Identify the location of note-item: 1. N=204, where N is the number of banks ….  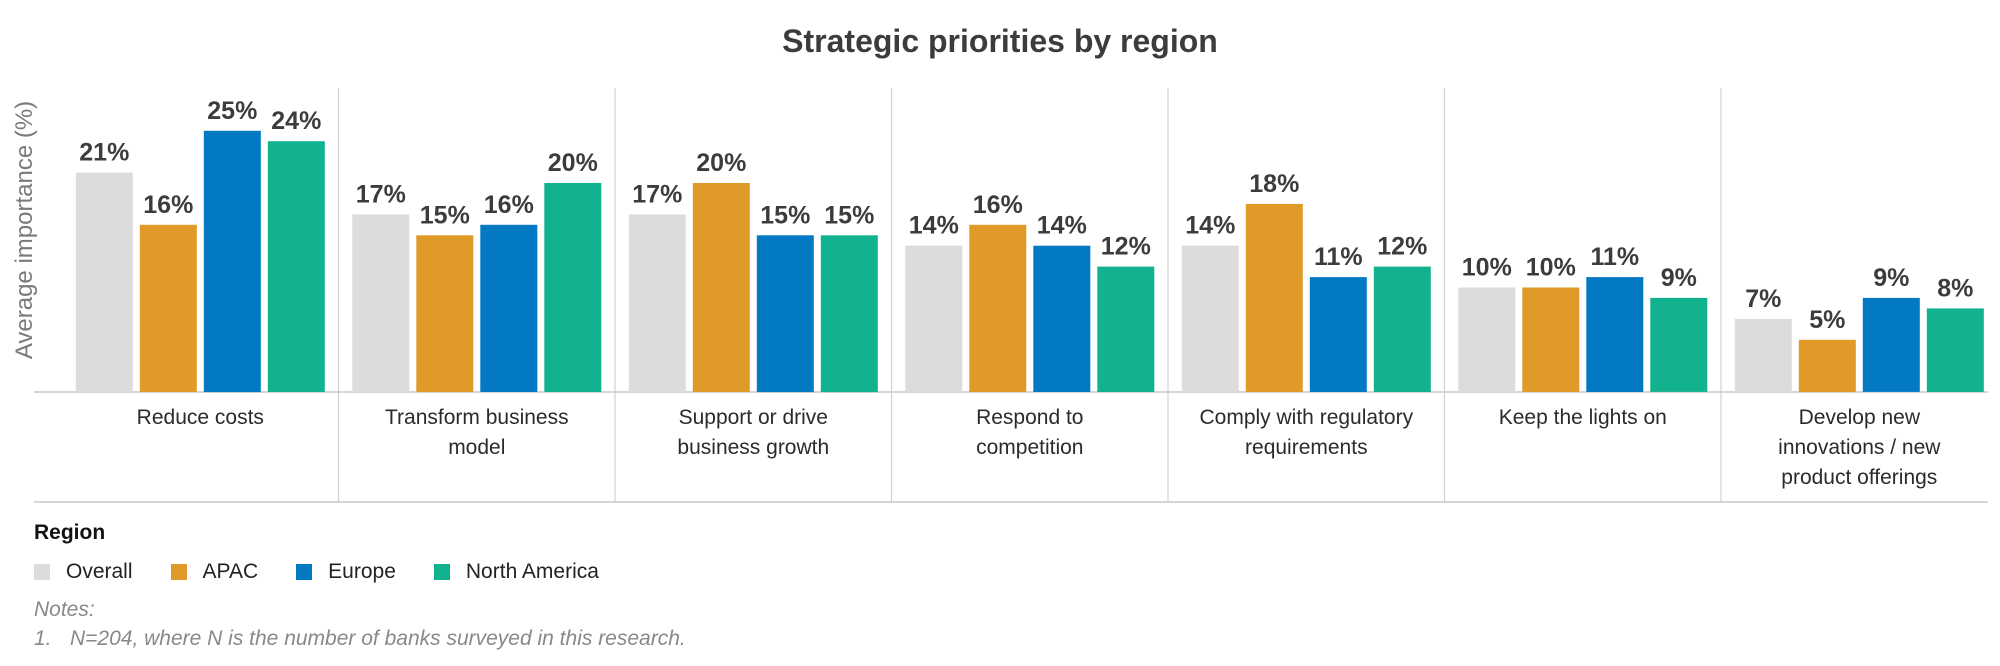
(360, 639).